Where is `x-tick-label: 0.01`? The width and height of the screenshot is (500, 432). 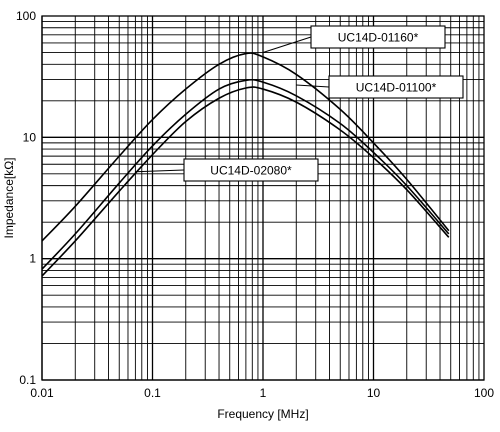 x-tick-label: 0.01 is located at coordinates (42, 393).